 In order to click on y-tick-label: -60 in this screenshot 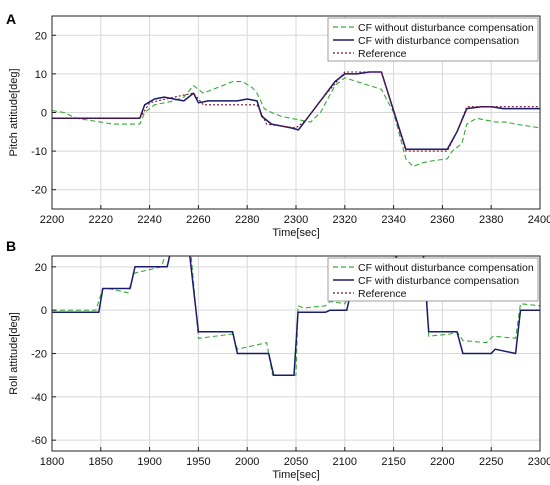, I will do `click(39, 441)`.